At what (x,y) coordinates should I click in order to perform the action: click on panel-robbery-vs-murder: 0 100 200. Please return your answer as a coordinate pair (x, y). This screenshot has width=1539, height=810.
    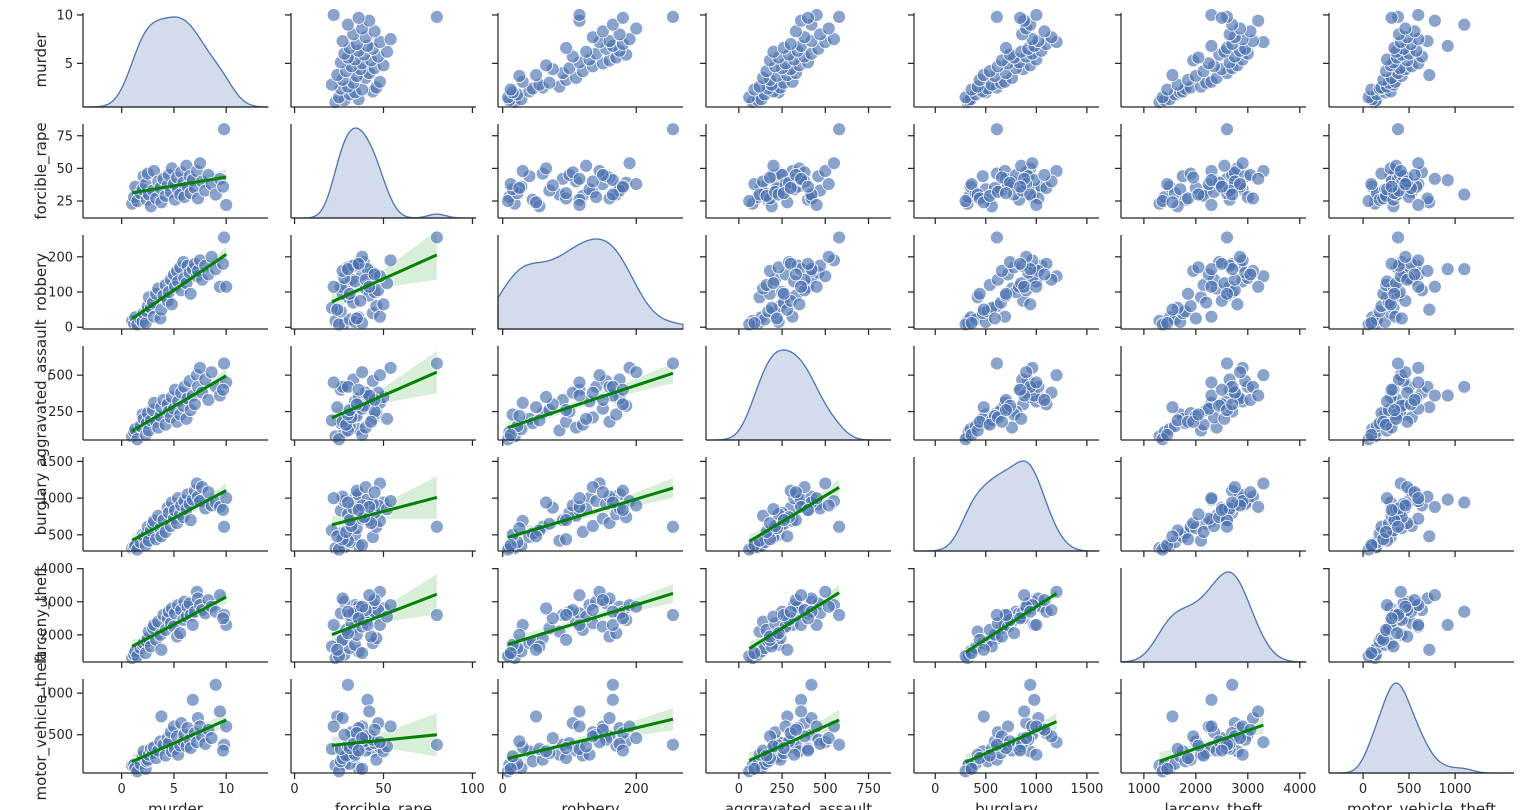
    Looking at the image, I should click on (158, 283).